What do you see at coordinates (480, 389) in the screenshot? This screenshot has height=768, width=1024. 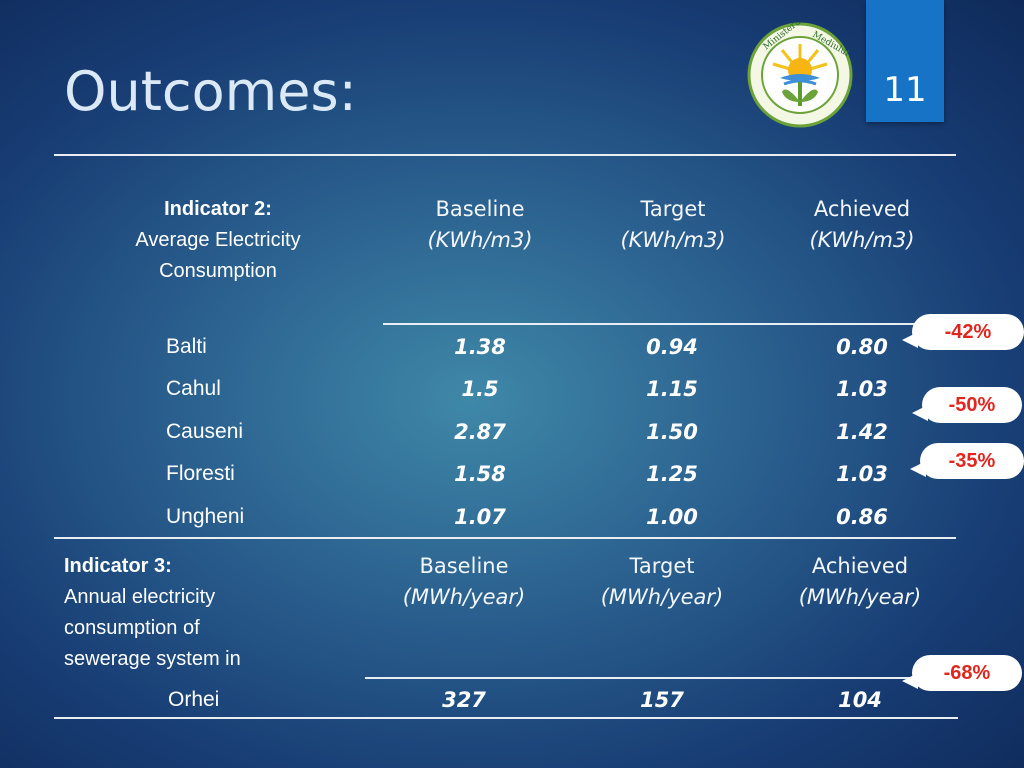 I see `table-cell-baseline: 1.5` at bounding box center [480, 389].